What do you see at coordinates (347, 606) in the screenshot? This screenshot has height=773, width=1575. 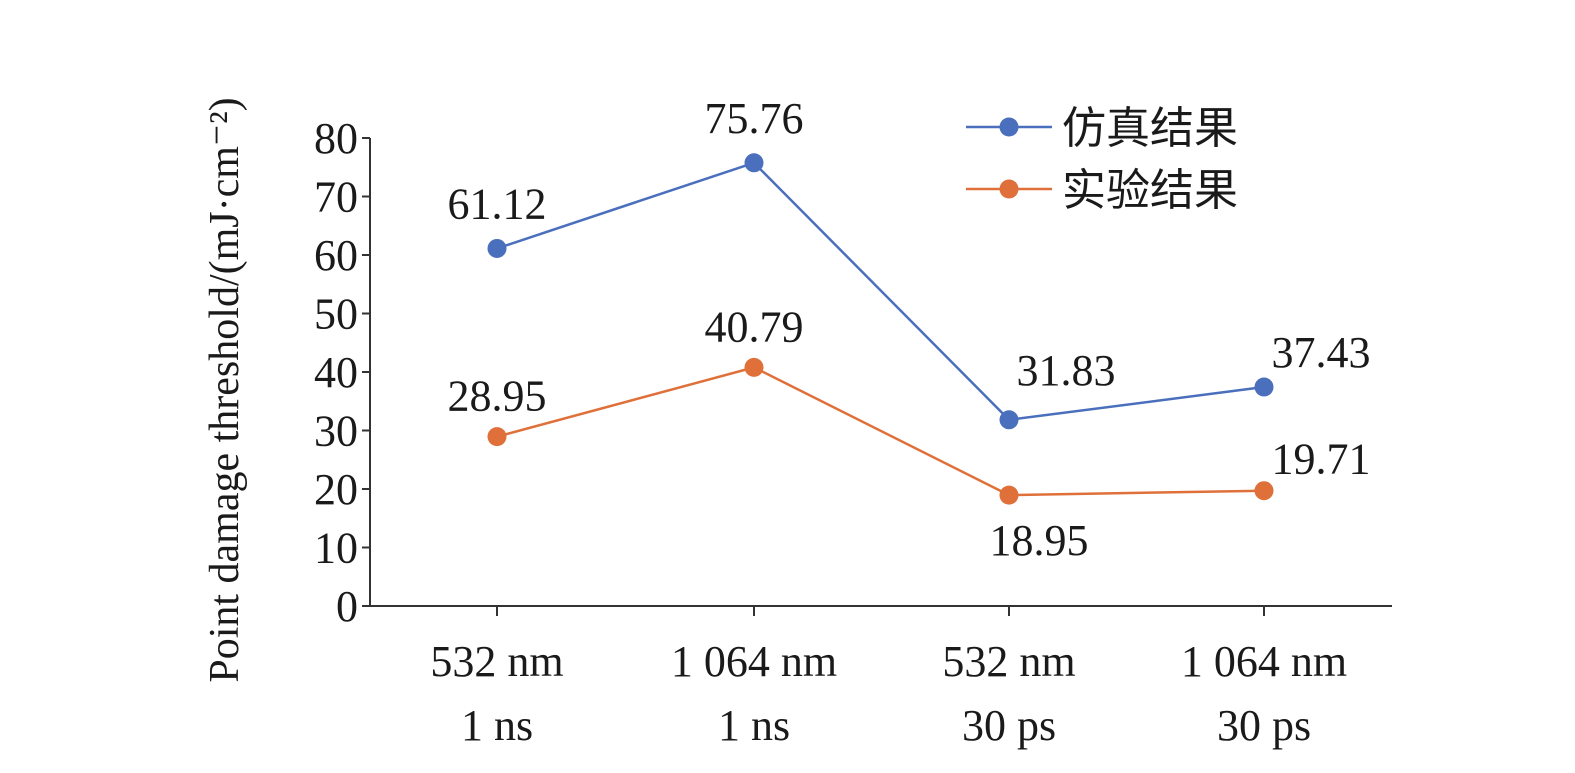 I see `y-tick-label: 0` at bounding box center [347, 606].